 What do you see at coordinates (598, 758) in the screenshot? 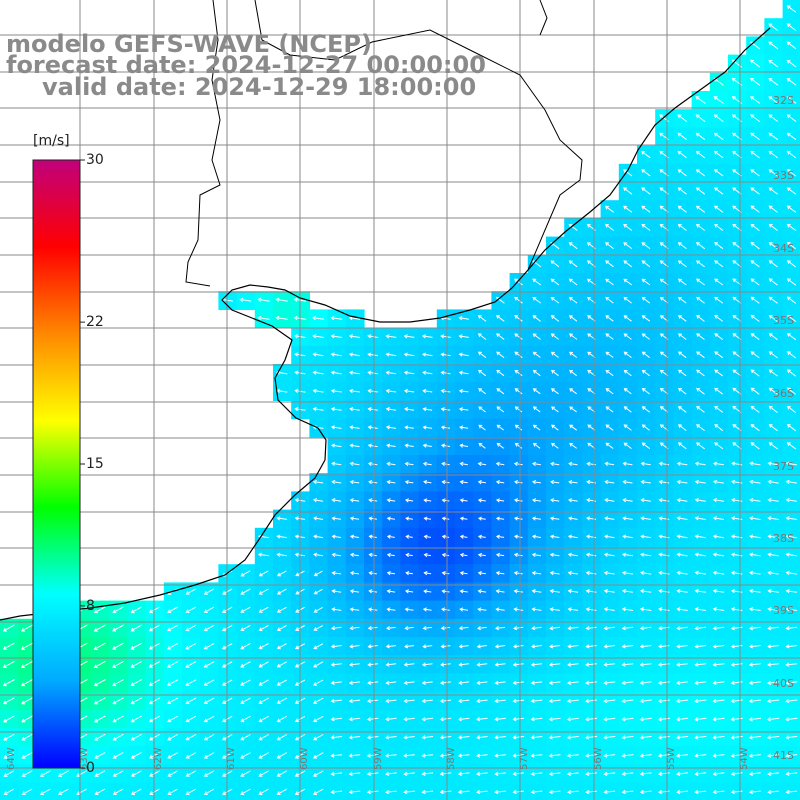
I see `longitude-label: 56W` at bounding box center [598, 758].